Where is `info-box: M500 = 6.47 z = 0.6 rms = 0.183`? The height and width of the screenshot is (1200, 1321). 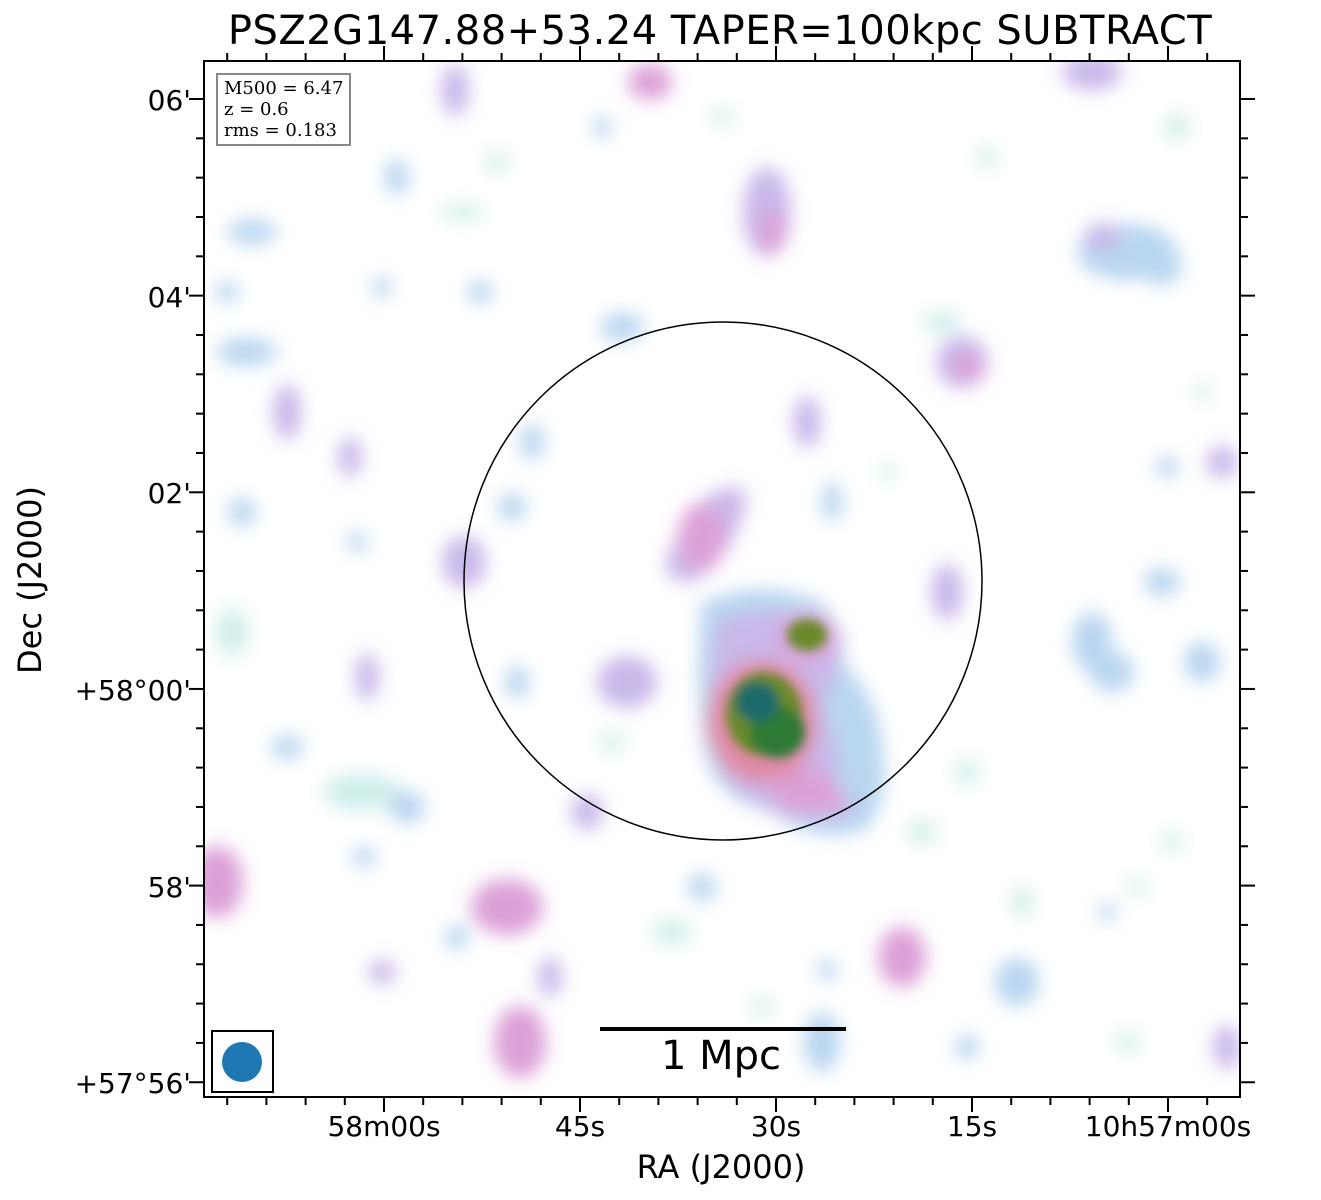
info-box: M500 = 6.47 z = 0.6 rms = 0.183 is located at coordinates (284, 109).